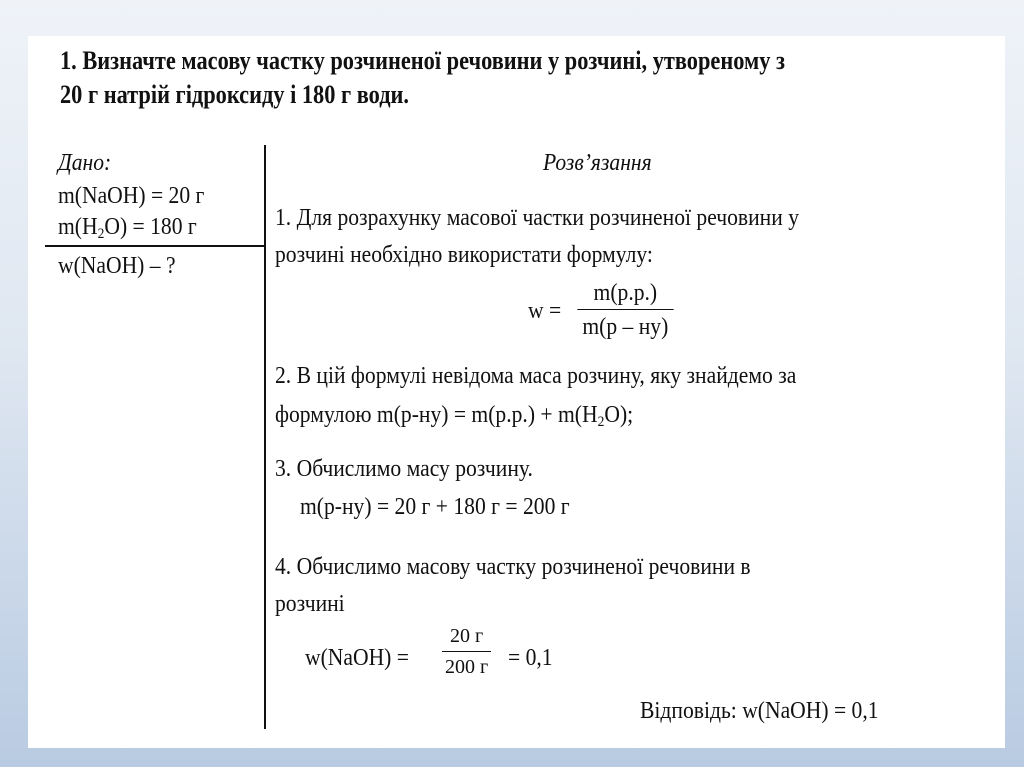  Describe the element at coordinates (545, 311) in the screenshot. I see `formula1-lhs: w =` at that location.